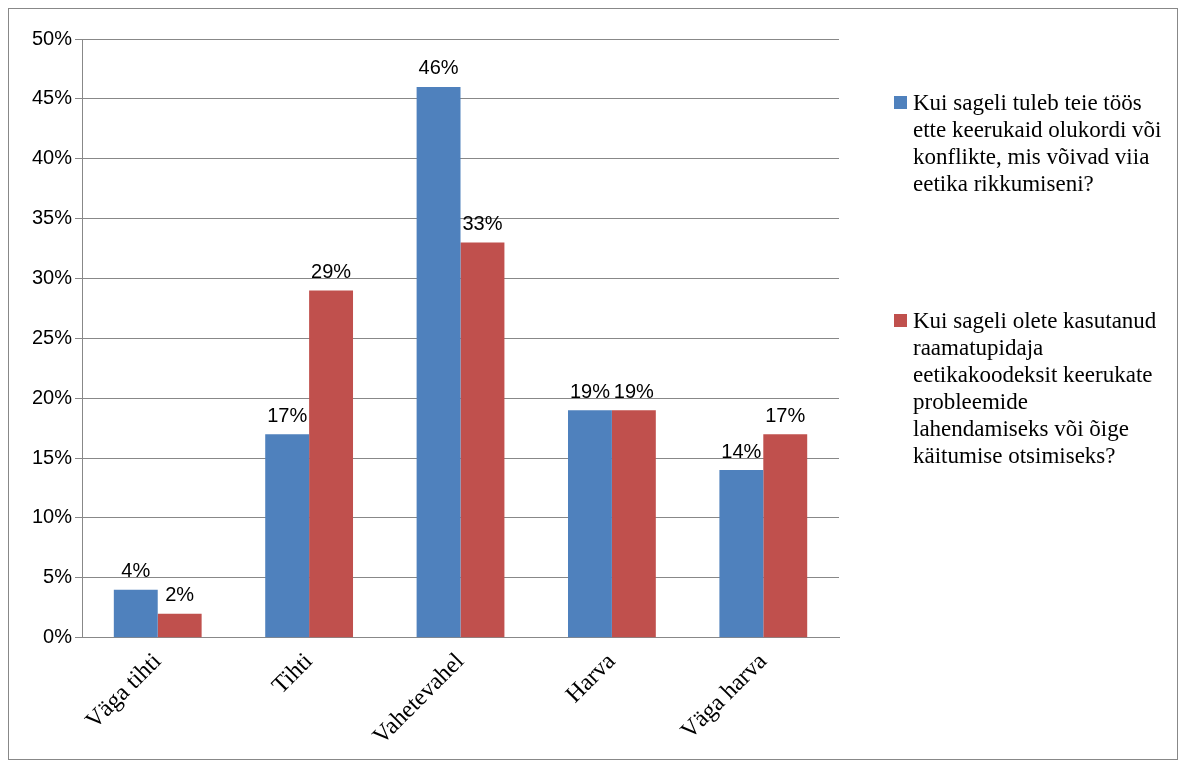 Image resolution: width=1186 pixels, height=761 pixels. What do you see at coordinates (292, 673) in the screenshot?
I see `x-tick-label: Tihti` at bounding box center [292, 673].